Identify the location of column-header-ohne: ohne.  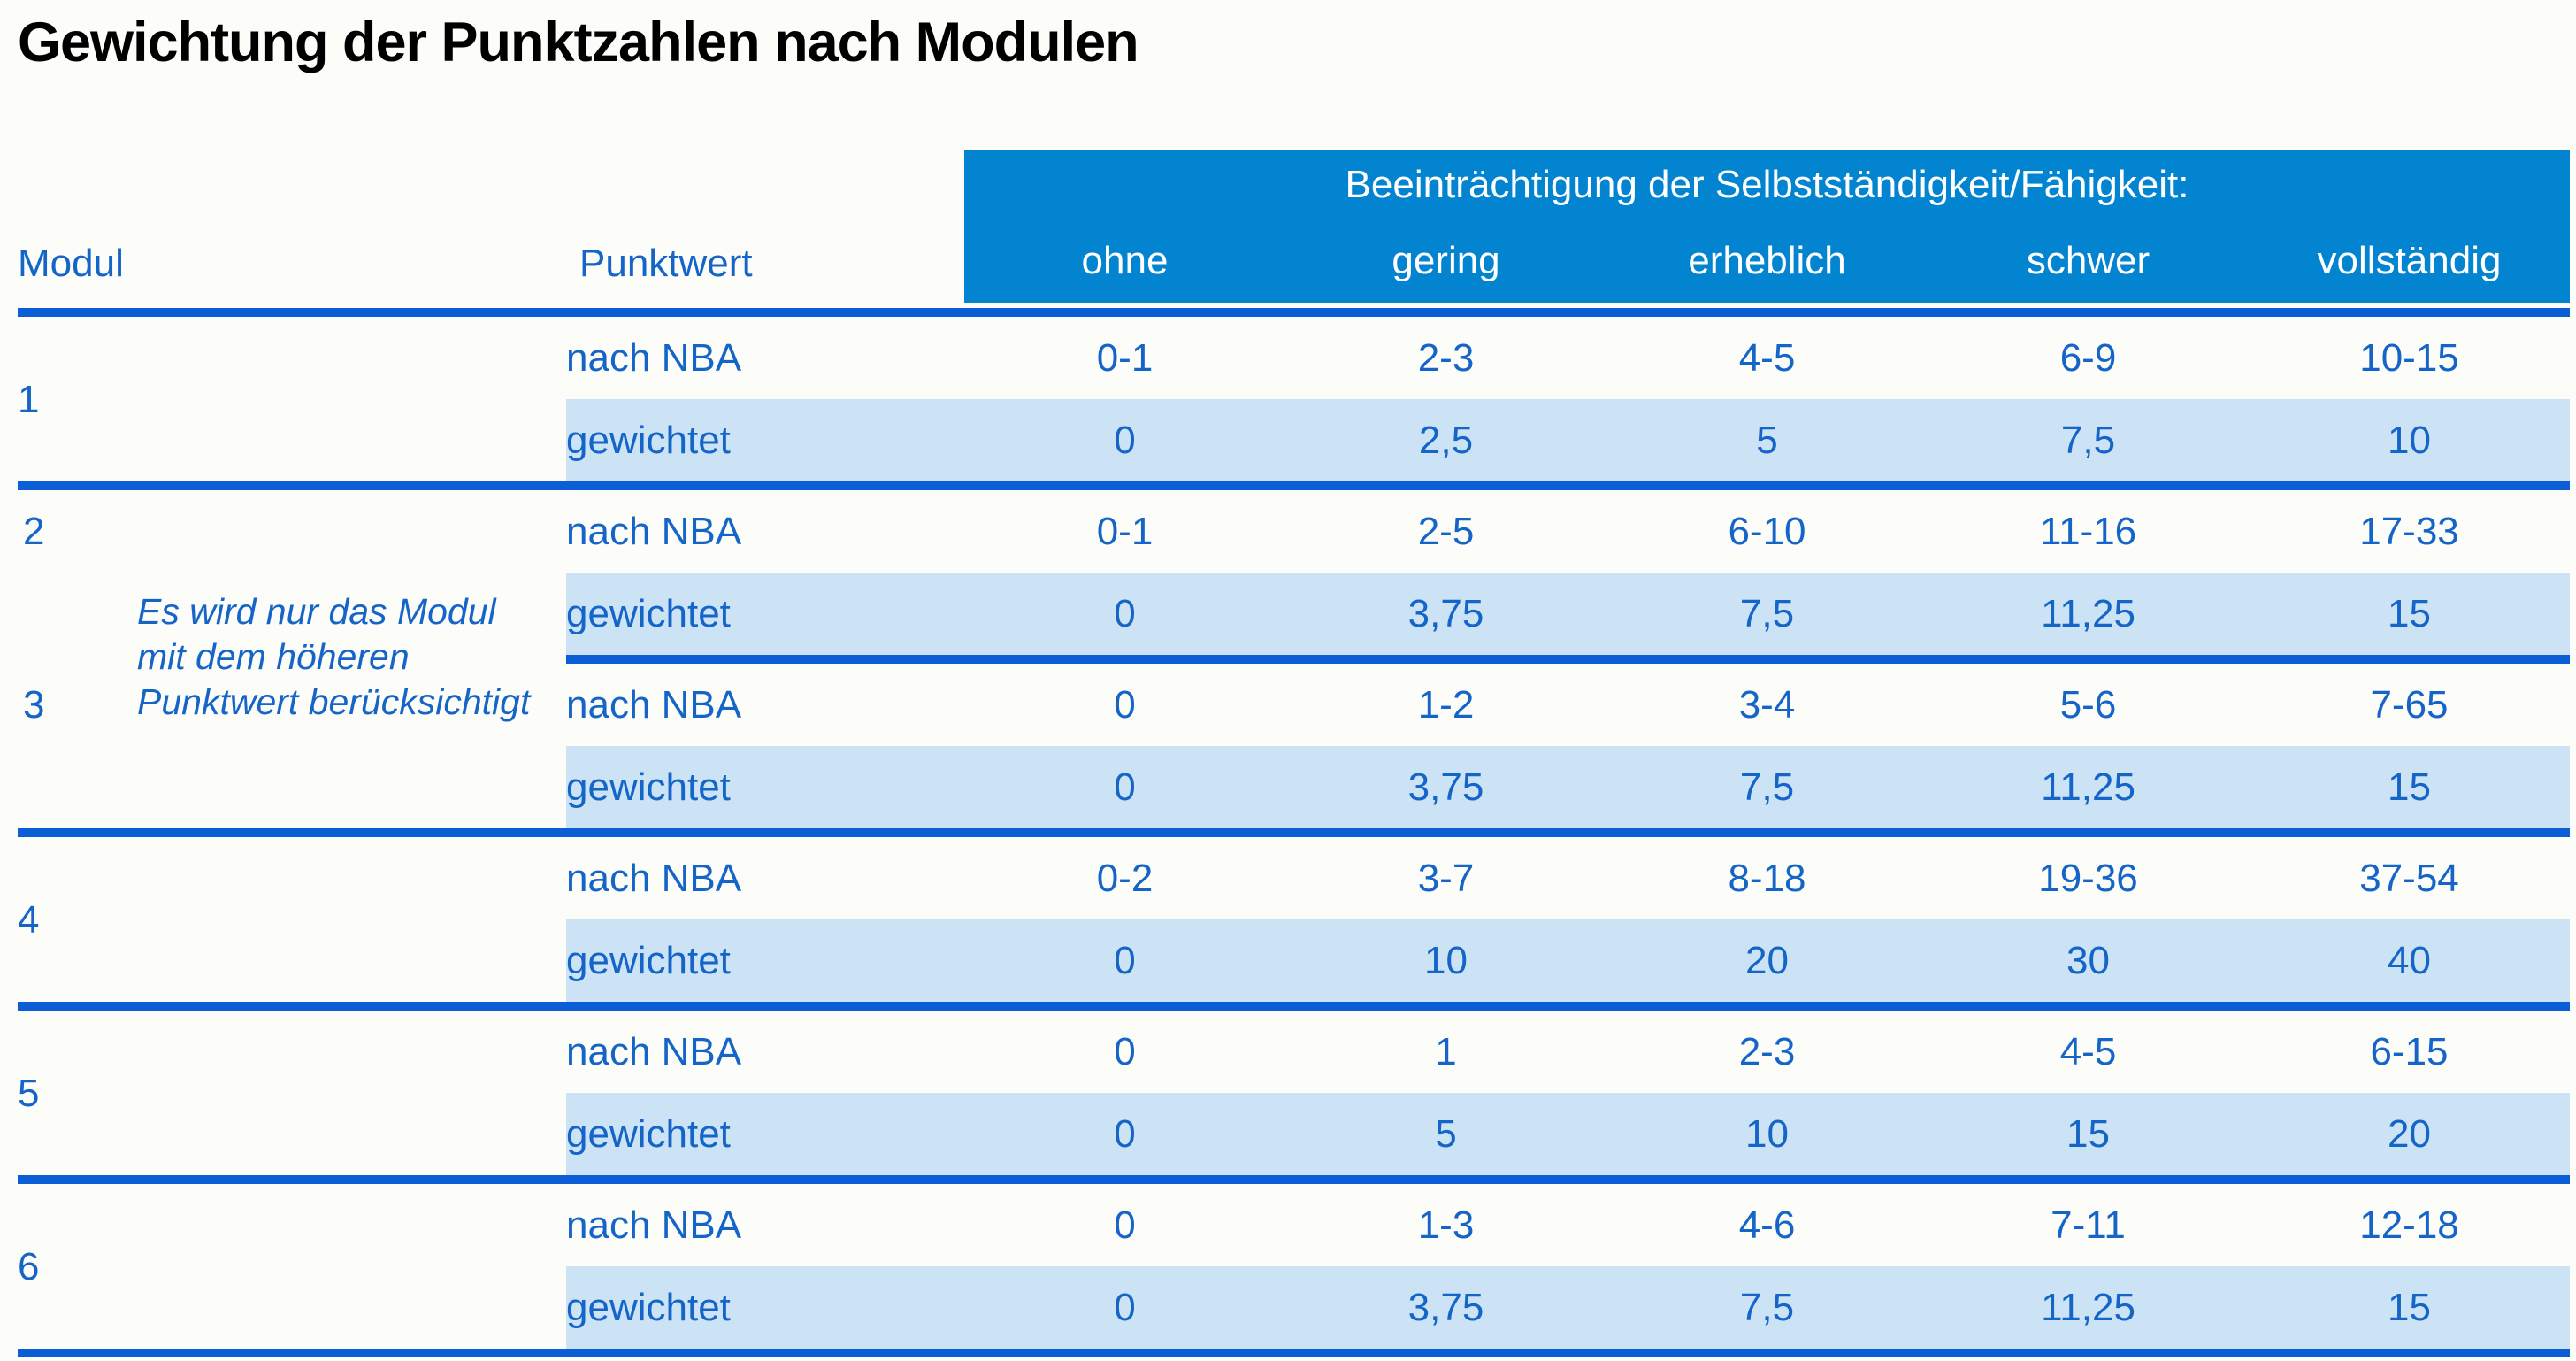
(1124, 263).